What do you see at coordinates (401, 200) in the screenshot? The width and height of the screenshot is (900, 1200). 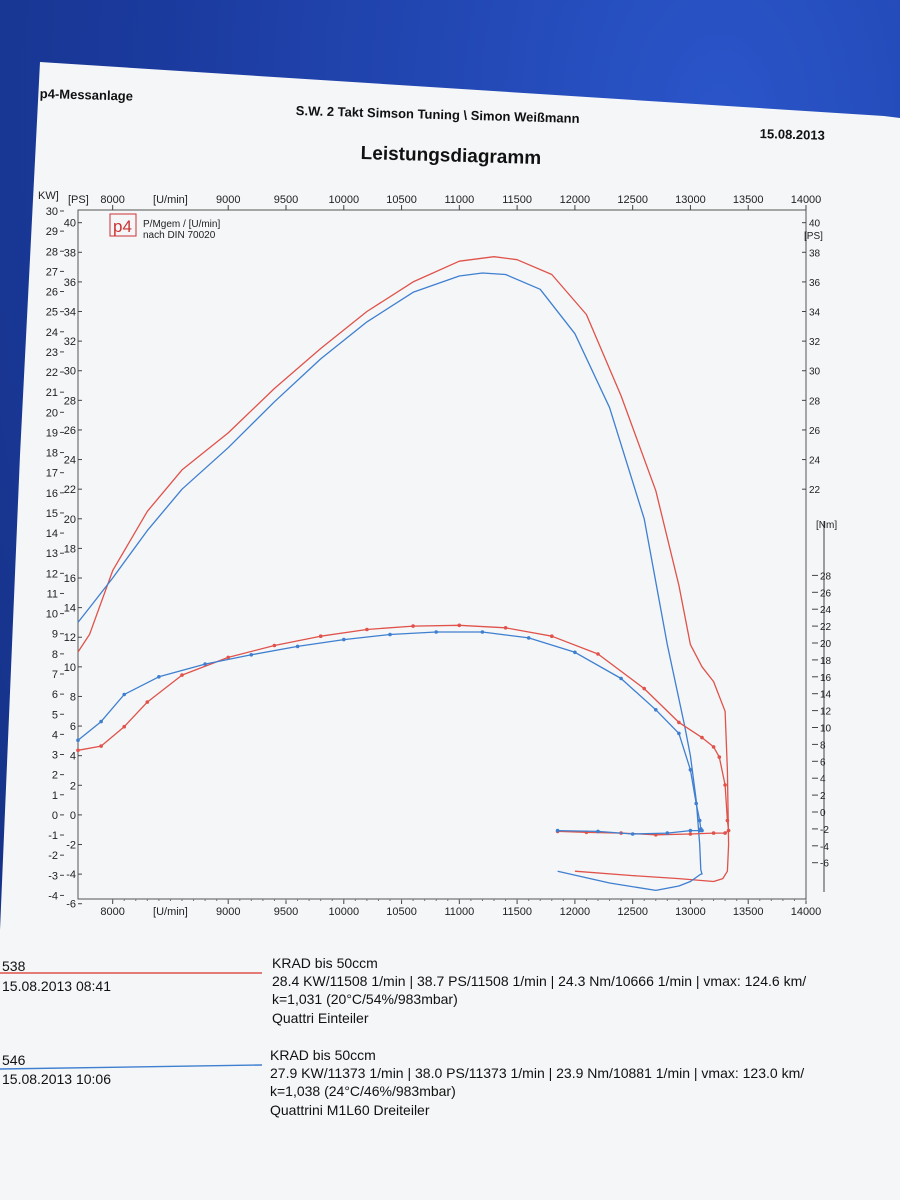 I see `x-tick-label: 10500` at bounding box center [401, 200].